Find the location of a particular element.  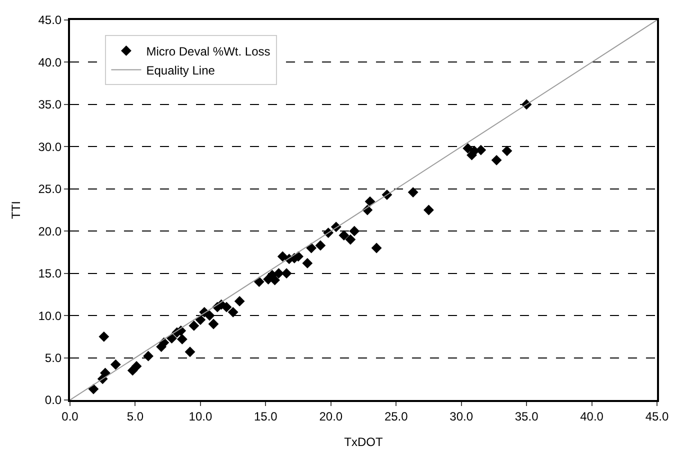

y-tick-label: 15.0 is located at coordinates (50, 273).